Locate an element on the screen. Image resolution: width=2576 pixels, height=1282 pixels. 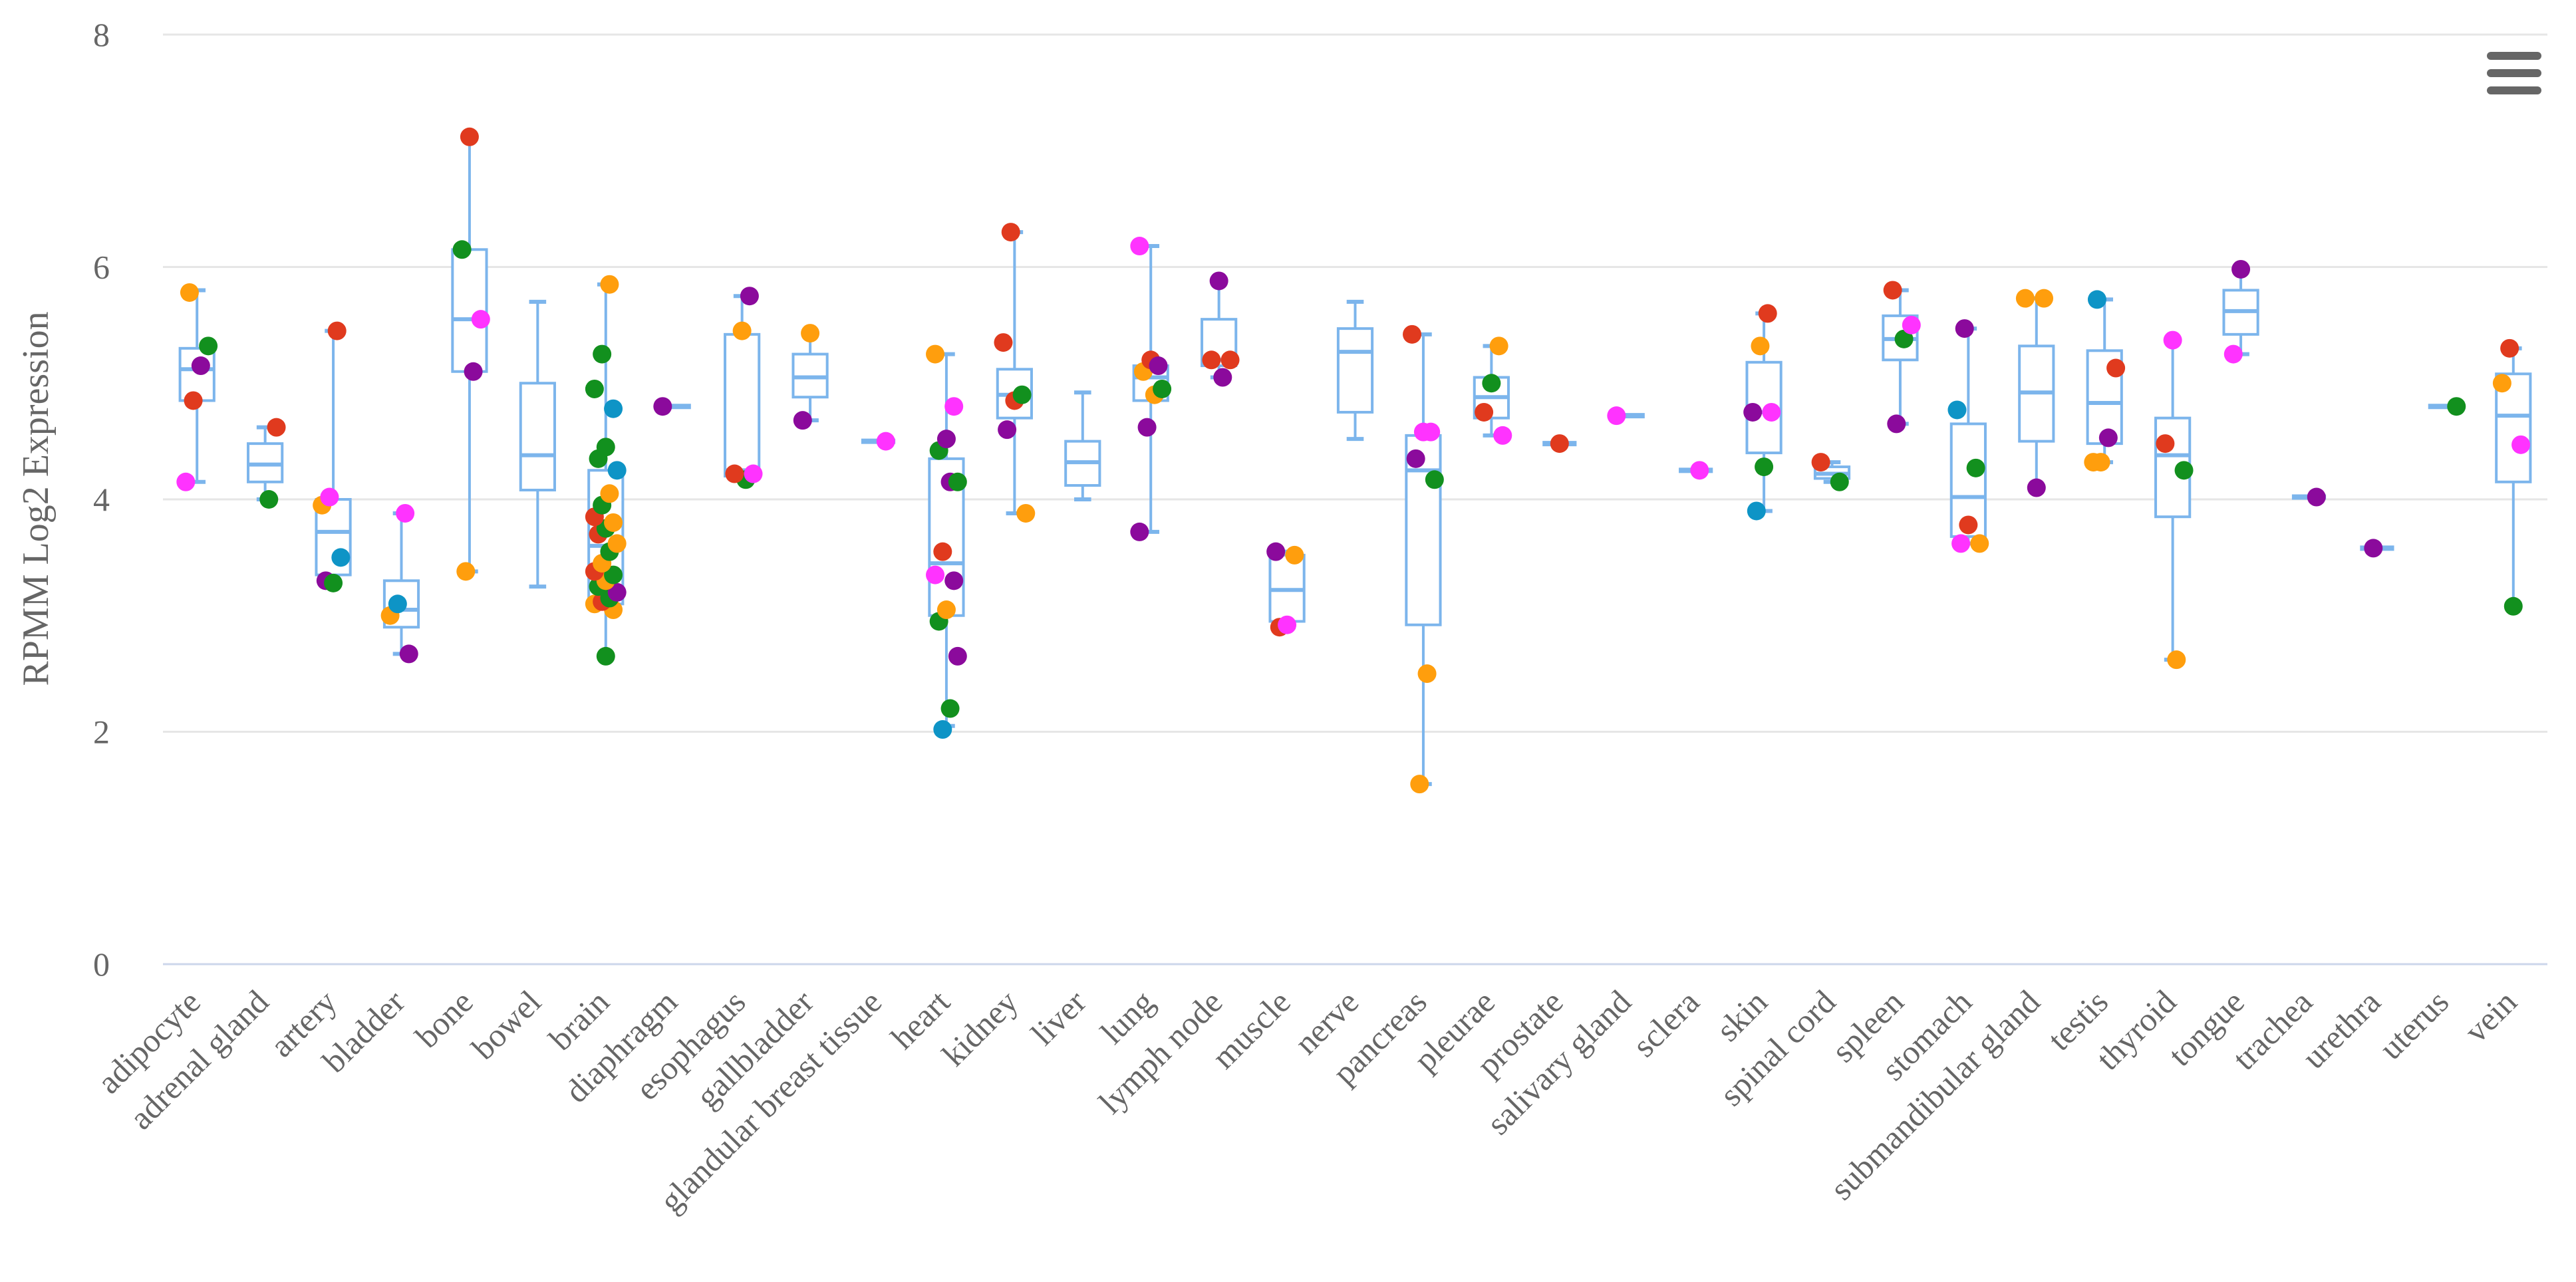
x-tick-label: sclera is located at coordinates (1665, 1023).